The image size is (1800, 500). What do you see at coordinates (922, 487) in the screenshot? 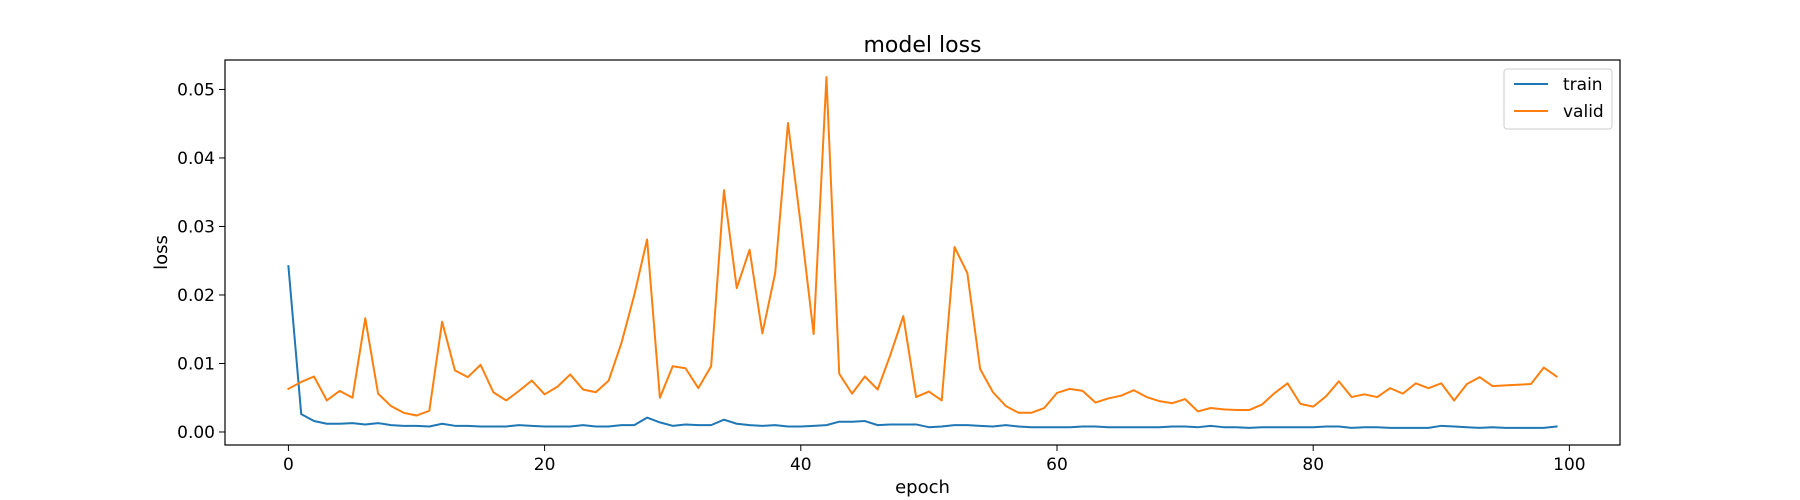
I see `x-axis-label: epoch` at bounding box center [922, 487].